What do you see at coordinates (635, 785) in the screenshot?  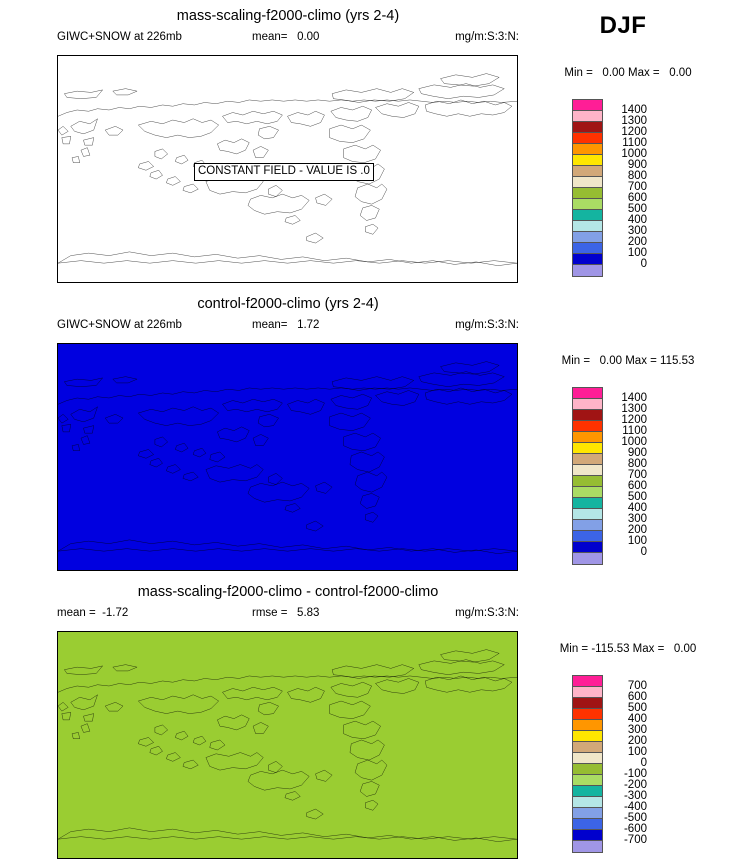 I see `colorbar-tick-label: -200` at bounding box center [635, 785].